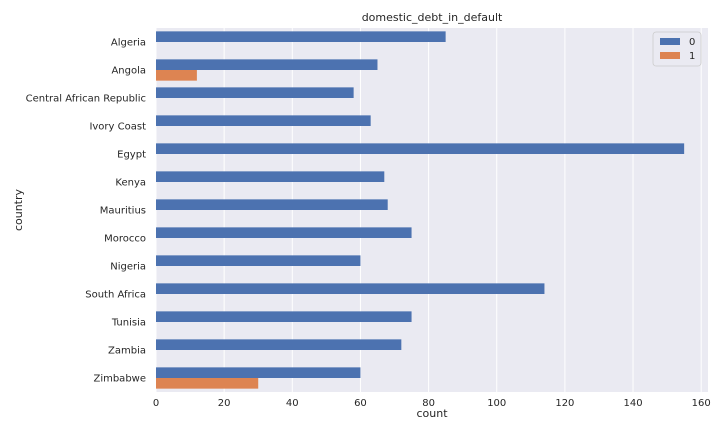 The image size is (720, 432). What do you see at coordinates (350, 288) in the screenshot?
I see `bar-0-south-africa` at bounding box center [350, 288].